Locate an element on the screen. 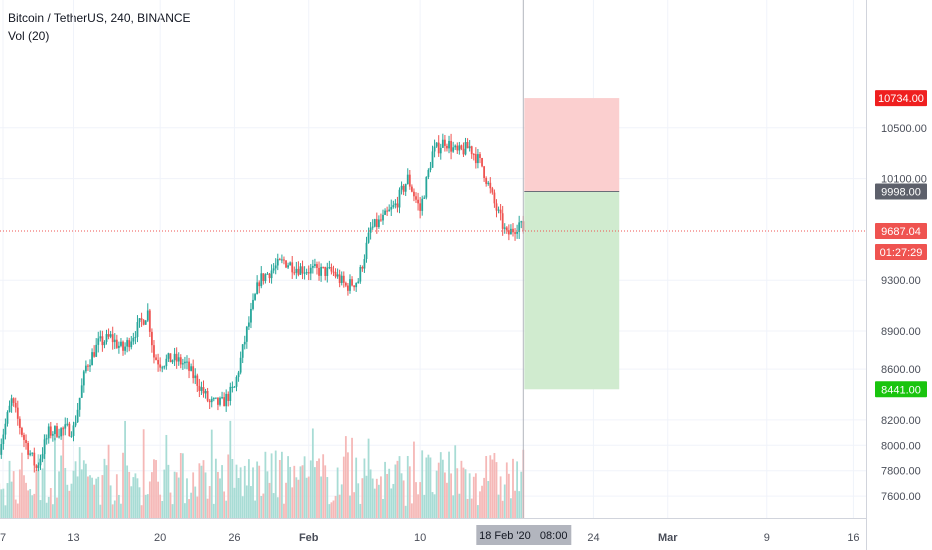 The image size is (932, 550). y-tick-label: 8900.00 is located at coordinates (901, 332).